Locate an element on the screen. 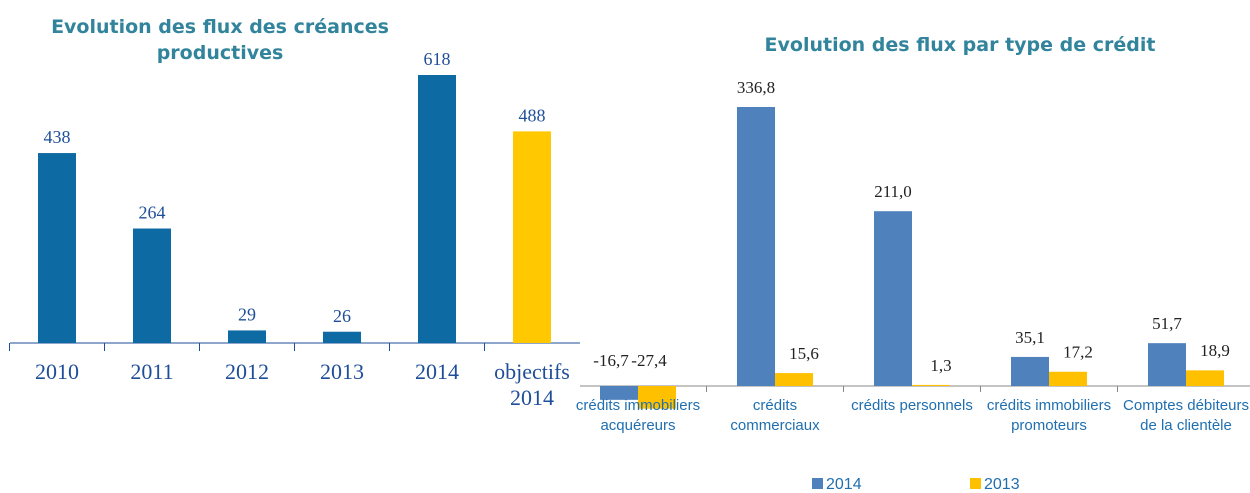 Image resolution: width=1250 pixels, height=493 pixels. x-tick-label: Comptes débiteurs de la clientèle is located at coordinates (1186, 415).